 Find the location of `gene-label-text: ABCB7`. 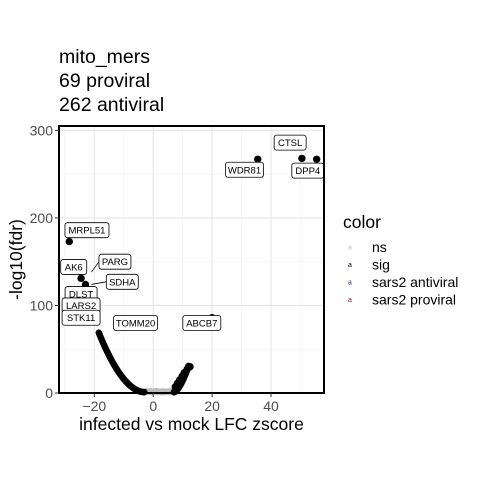

gene-label-text: ABCB7 is located at coordinates (201, 323).